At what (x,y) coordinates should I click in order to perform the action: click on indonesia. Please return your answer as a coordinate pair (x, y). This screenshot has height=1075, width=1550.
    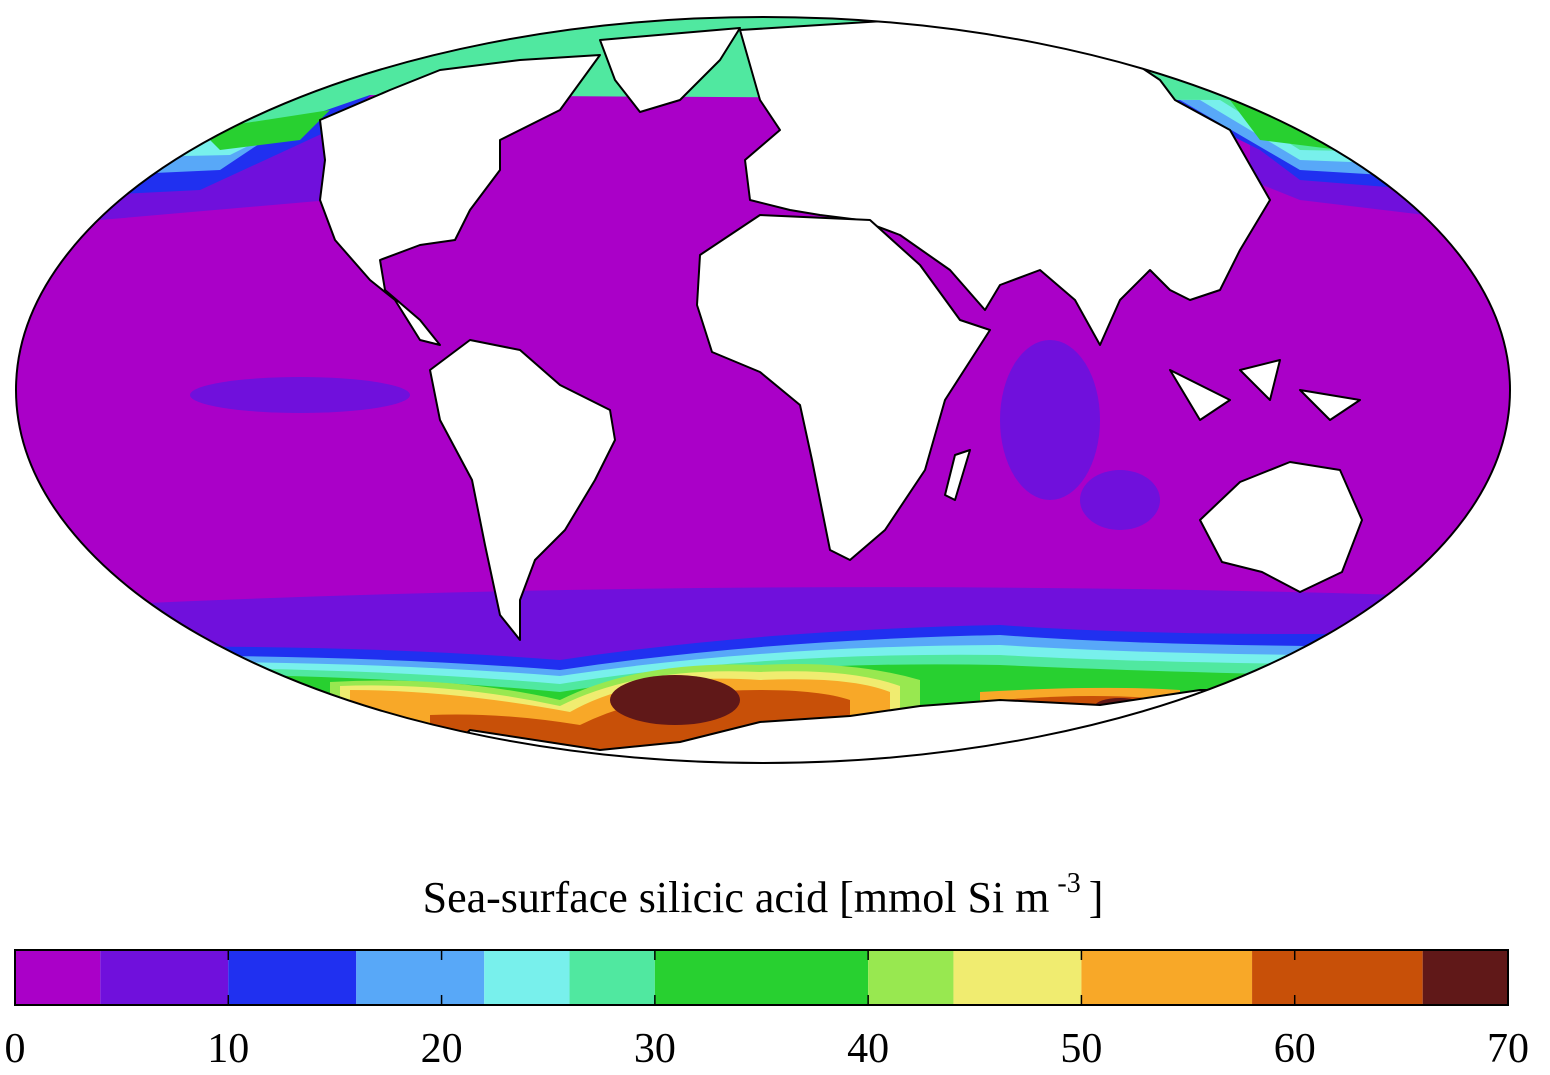
    Looking at the image, I should click on (1265, 390).